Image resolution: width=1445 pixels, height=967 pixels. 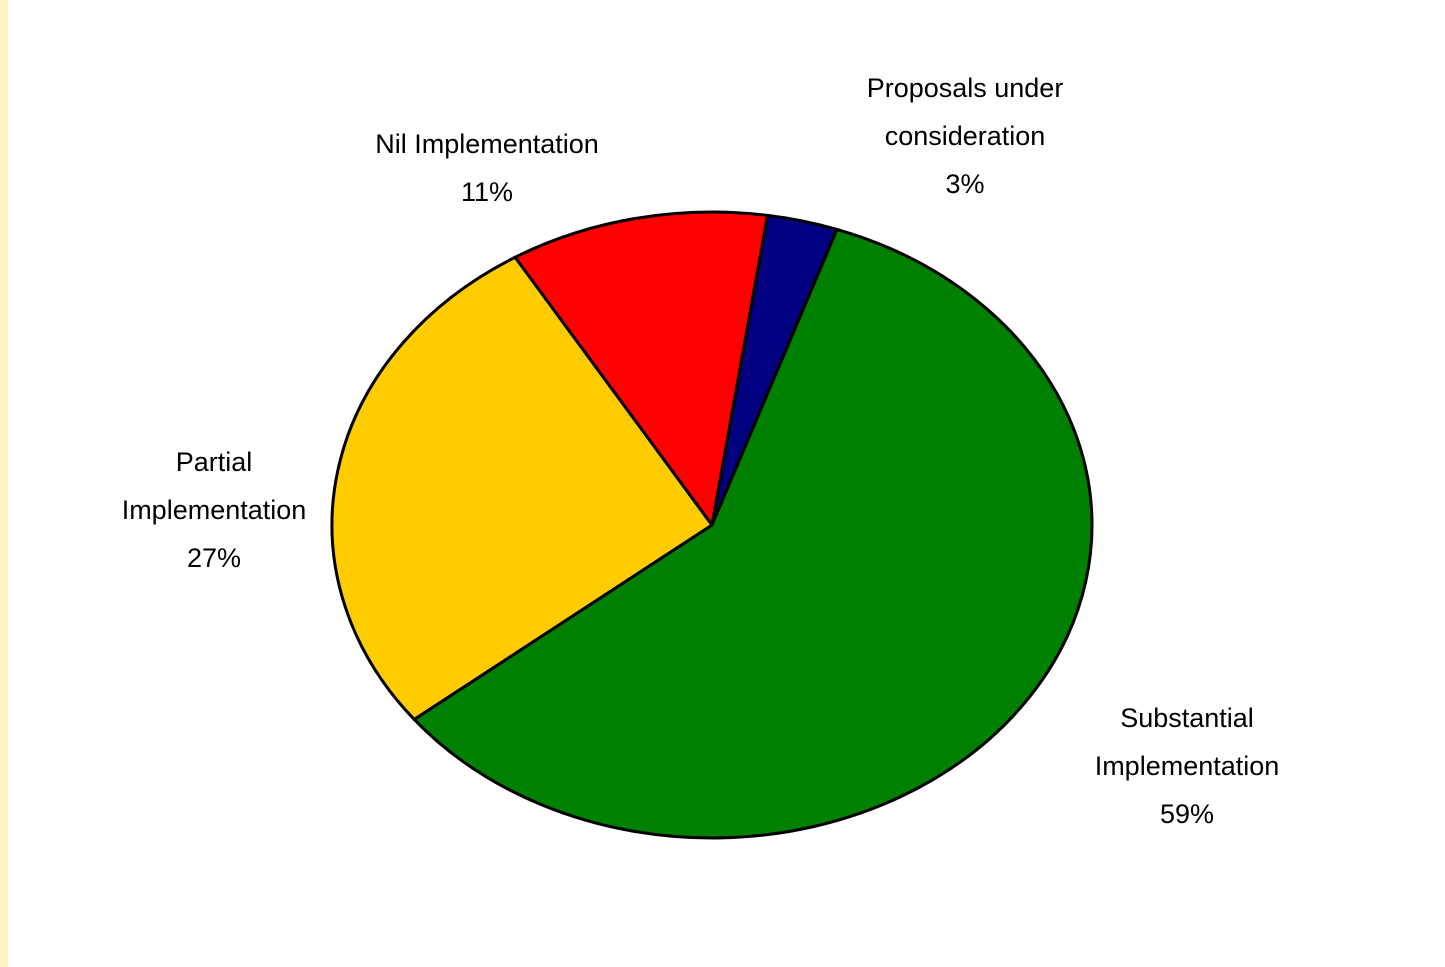 What do you see at coordinates (487, 192) in the screenshot?
I see `slice-percent-label: 11%` at bounding box center [487, 192].